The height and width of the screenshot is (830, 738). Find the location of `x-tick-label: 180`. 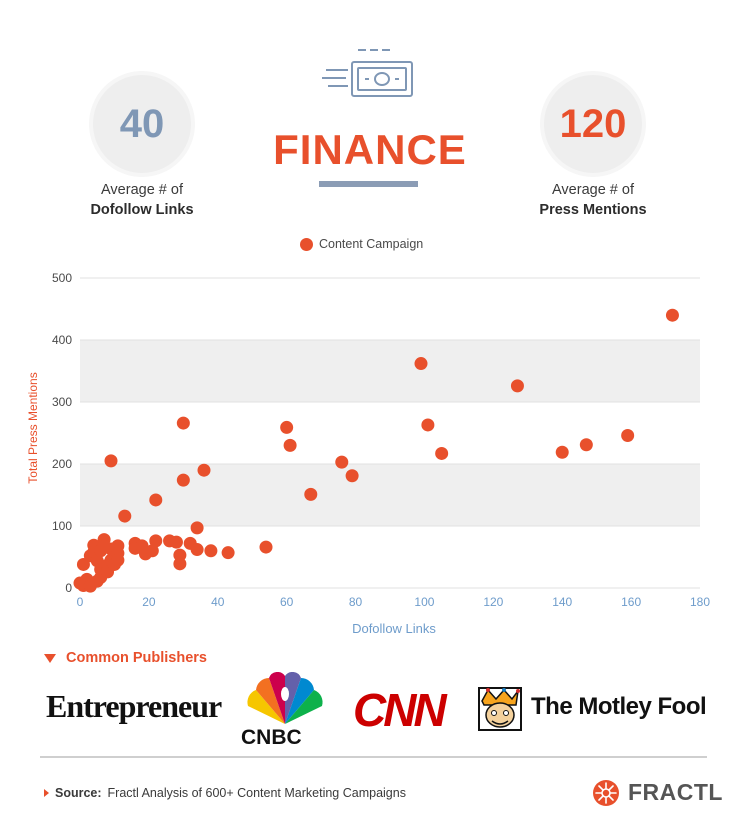

x-tick-label: 180 is located at coordinates (700, 602).